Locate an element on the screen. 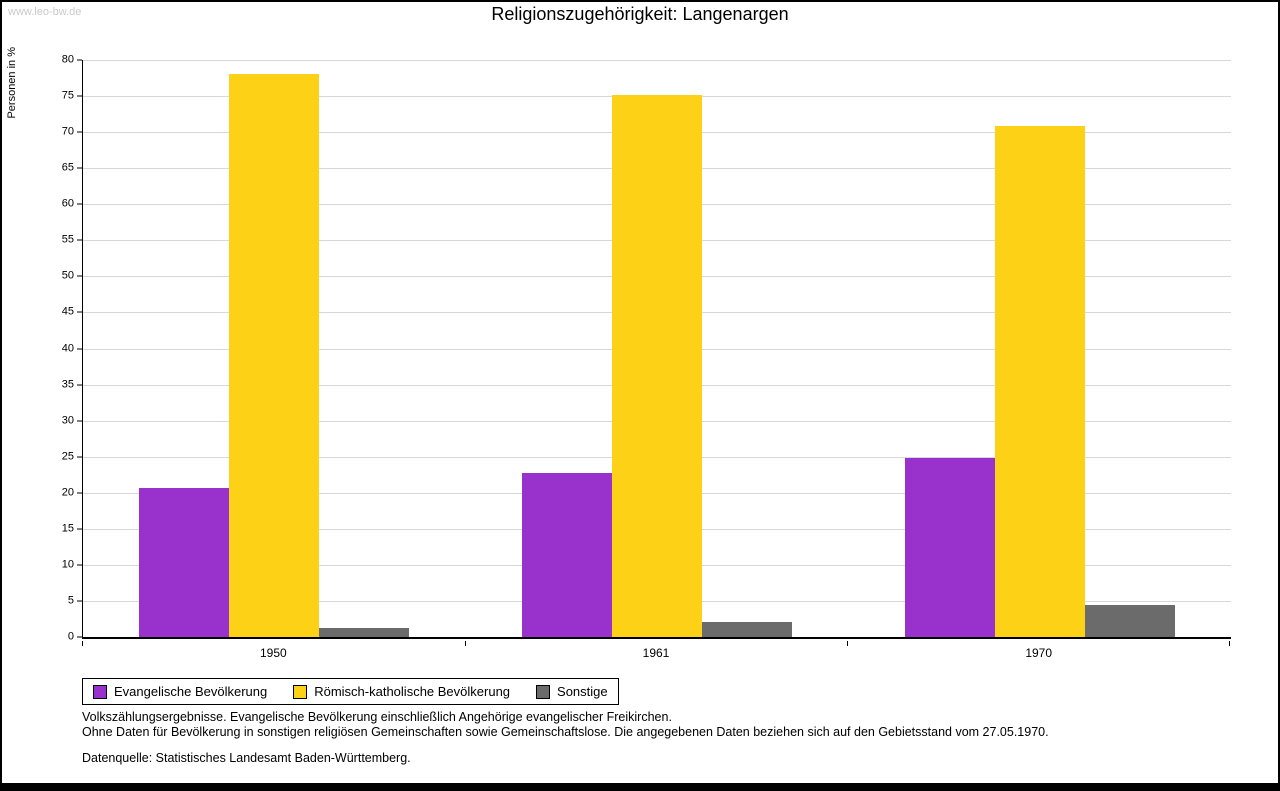 The height and width of the screenshot is (791, 1280). x-axis-labels: 1950 1961 1970 is located at coordinates (656, 653).